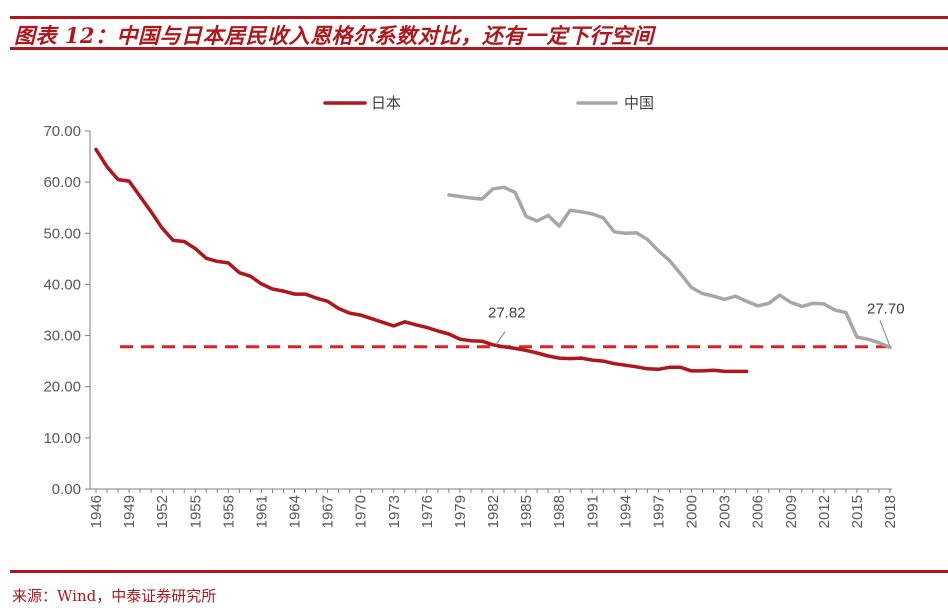 The image size is (948, 615). What do you see at coordinates (228, 511) in the screenshot?
I see `x-tick-label: 1958` at bounding box center [228, 511].